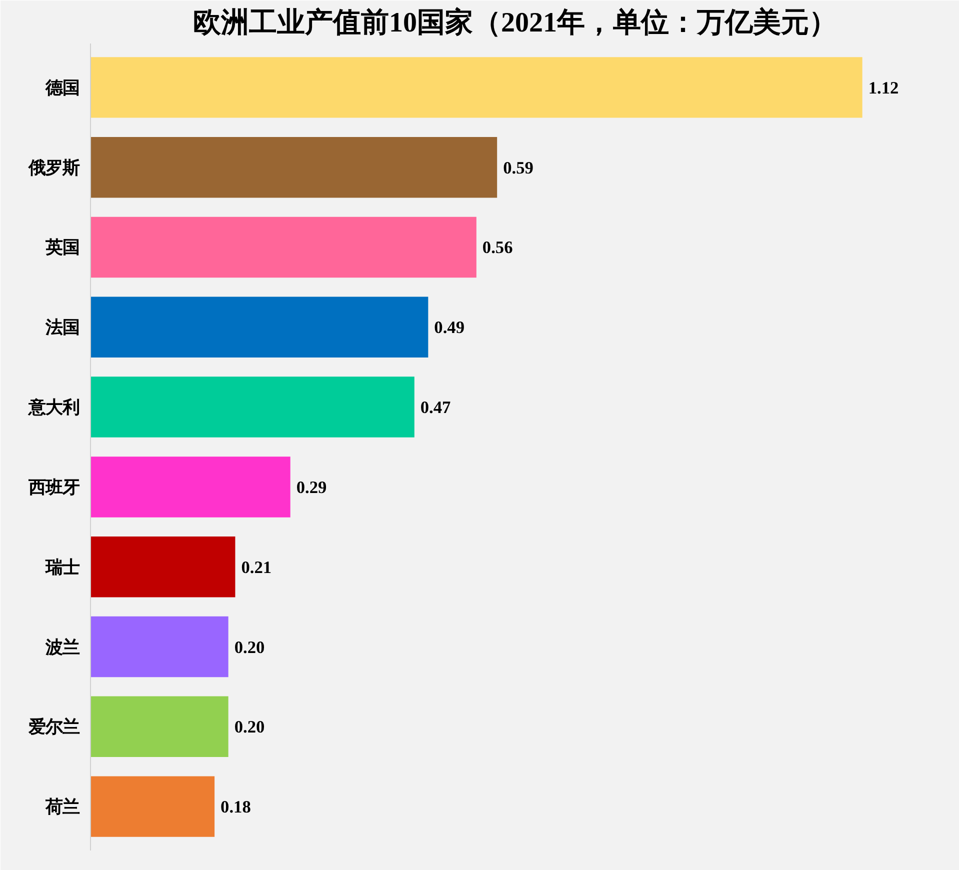 The image size is (959, 870). I want to click on y-tick-label: 波兰, so click(62, 646).